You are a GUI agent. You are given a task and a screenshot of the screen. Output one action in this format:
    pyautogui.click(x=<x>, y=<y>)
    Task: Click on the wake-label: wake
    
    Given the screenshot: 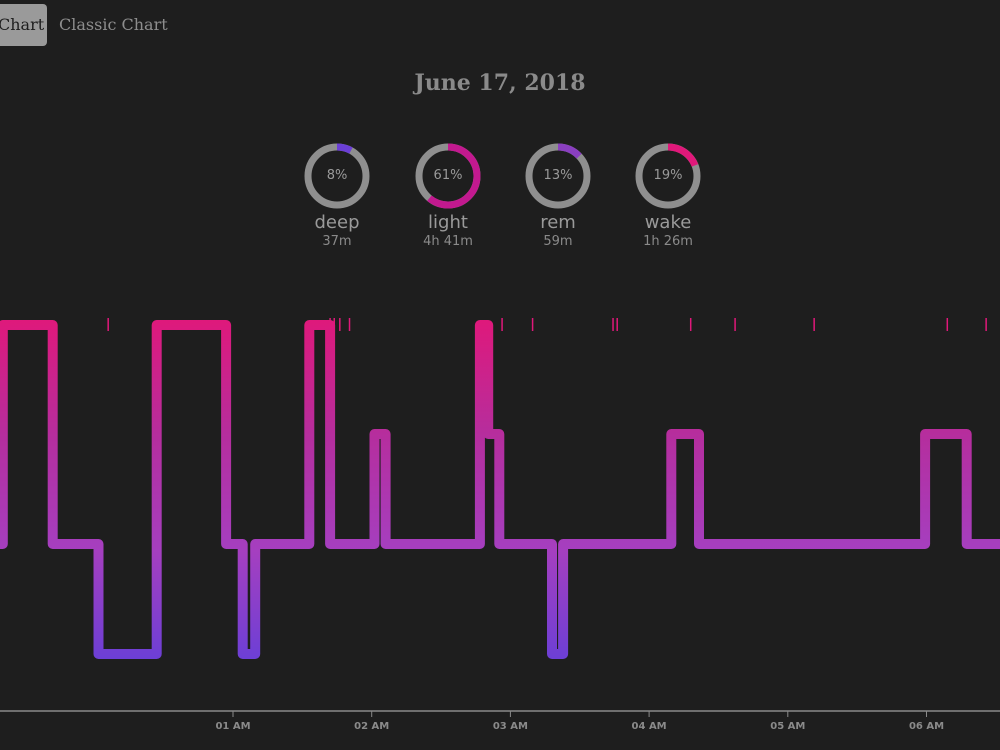 What is the action you would take?
    pyautogui.click(x=668, y=222)
    